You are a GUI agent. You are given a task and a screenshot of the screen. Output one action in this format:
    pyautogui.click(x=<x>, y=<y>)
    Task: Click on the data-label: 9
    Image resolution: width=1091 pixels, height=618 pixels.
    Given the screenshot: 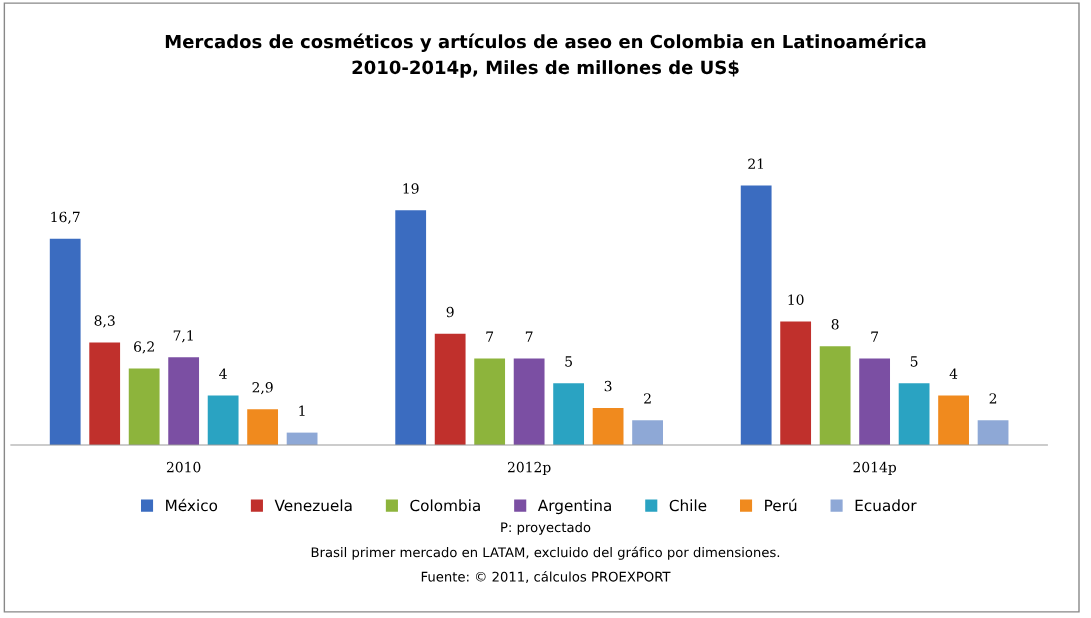 What is the action you would take?
    pyautogui.click(x=450, y=312)
    